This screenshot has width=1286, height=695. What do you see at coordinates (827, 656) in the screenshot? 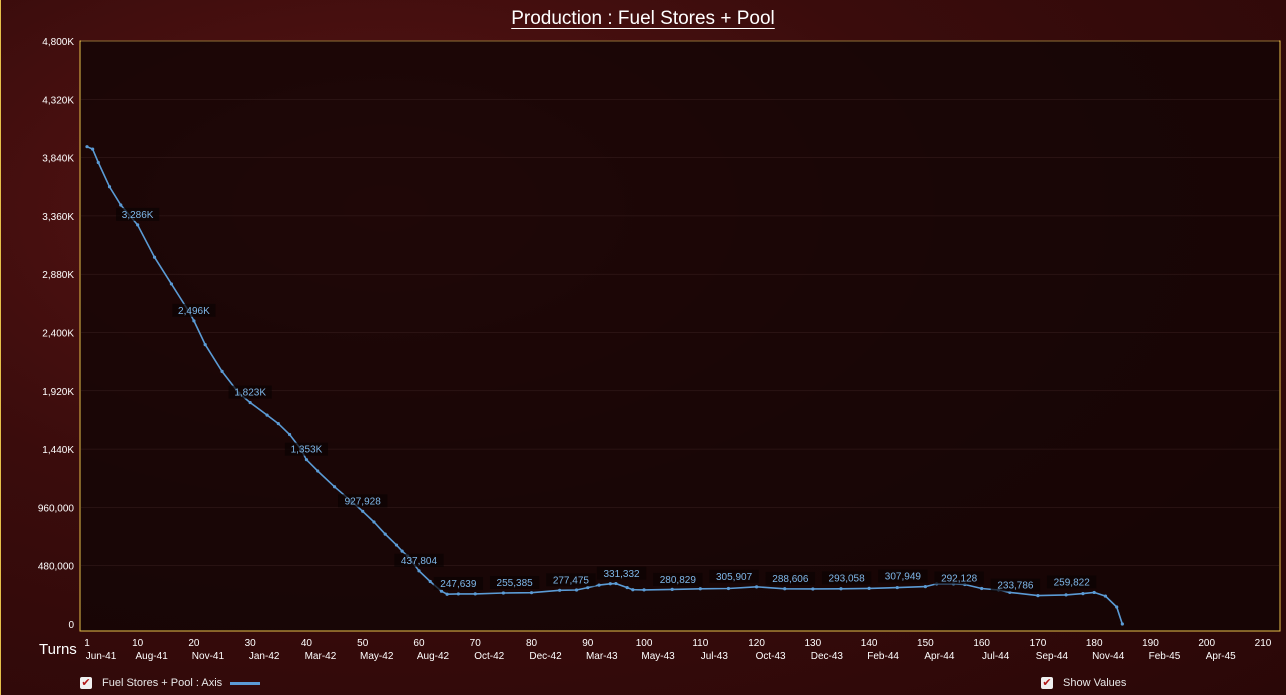
I see `x-tick-date-label: Dec-43` at bounding box center [827, 656].